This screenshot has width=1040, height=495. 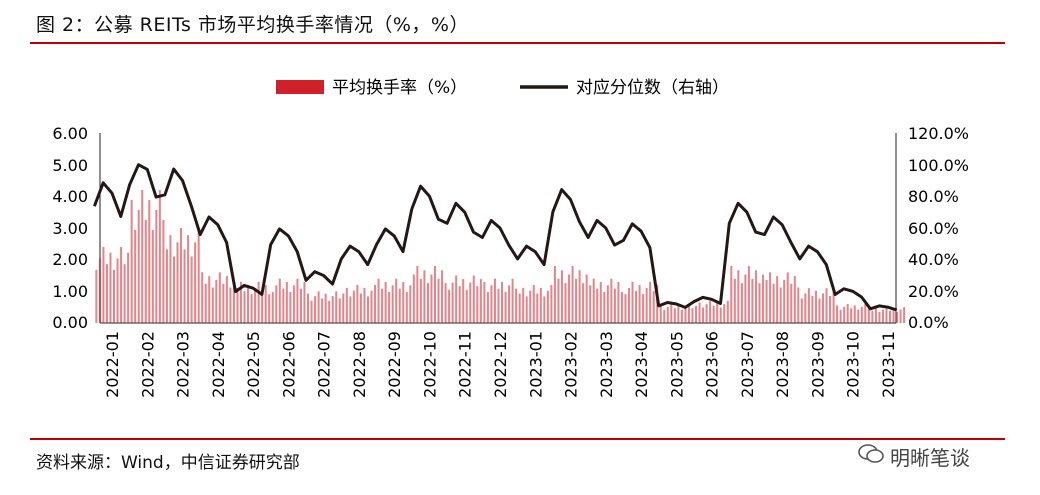 I want to click on x-tick-label: 2022-11, so click(x=465, y=364).